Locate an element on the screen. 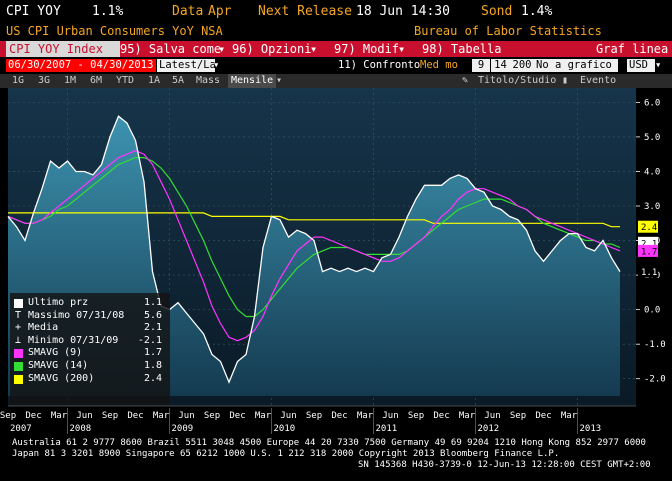 Image resolution: width=672 pixels, height=481 pixels. currency-dropdown-icon: ▾ is located at coordinates (658, 65).